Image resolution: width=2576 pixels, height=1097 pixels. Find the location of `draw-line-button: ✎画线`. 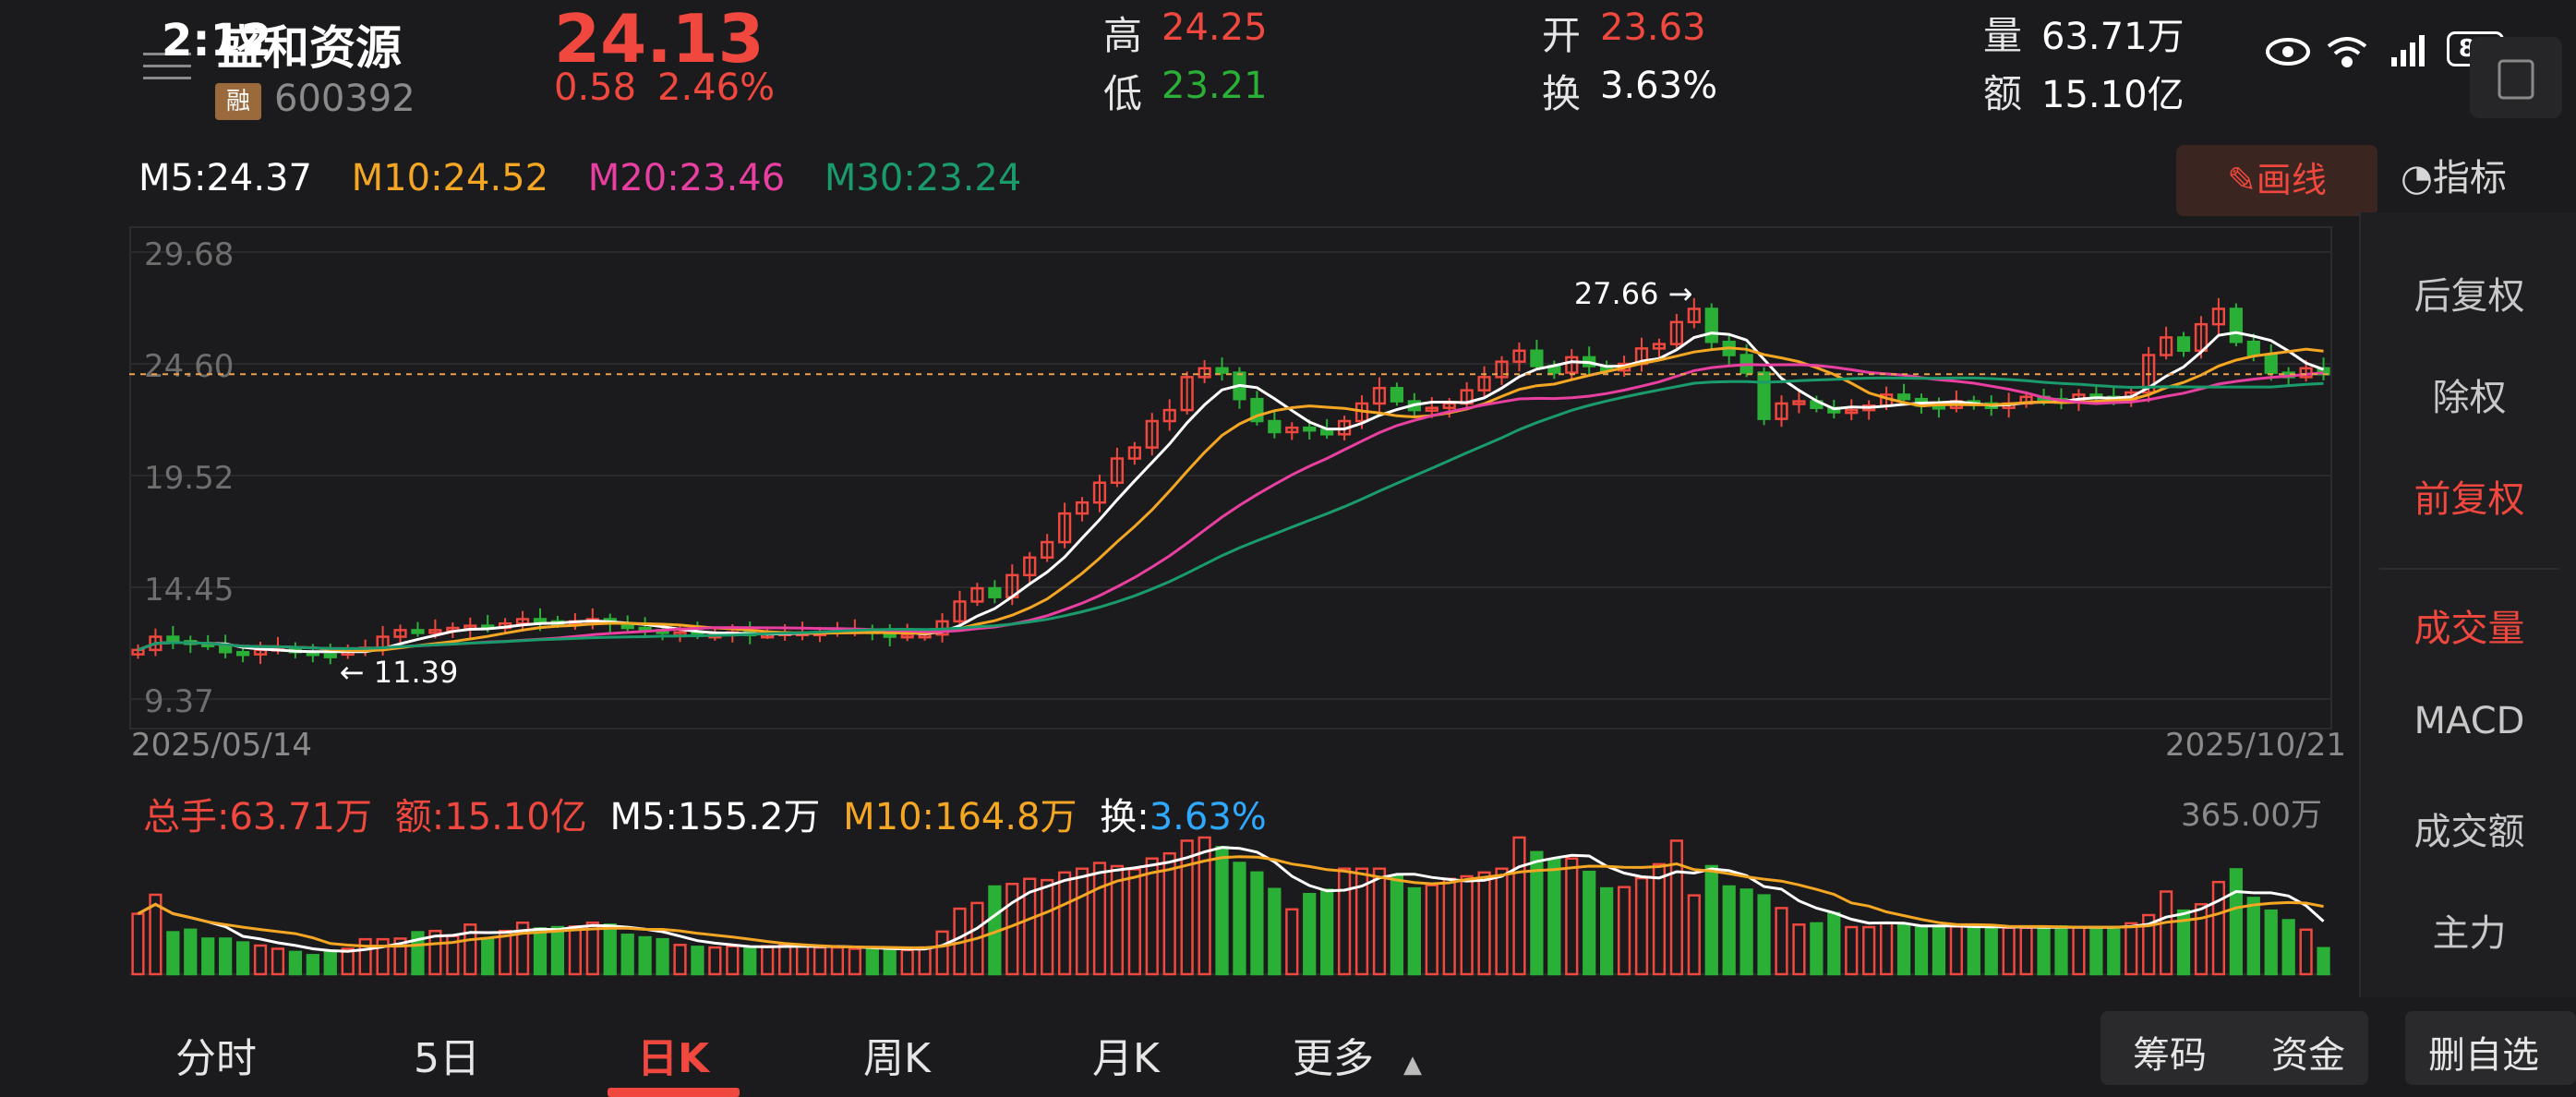

draw-line-button: ✎画线 is located at coordinates (2276, 180).